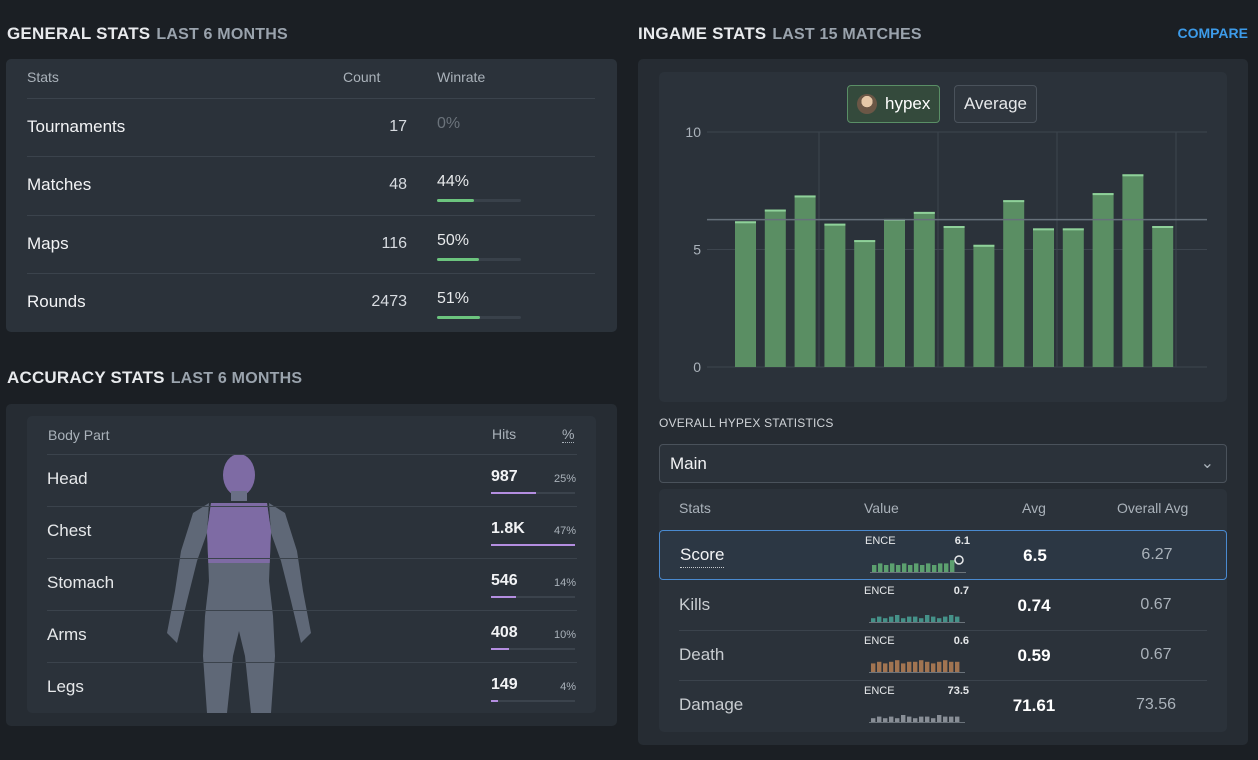  What do you see at coordinates (564, 479) in the screenshot?
I see `row-pct: 25%` at bounding box center [564, 479].